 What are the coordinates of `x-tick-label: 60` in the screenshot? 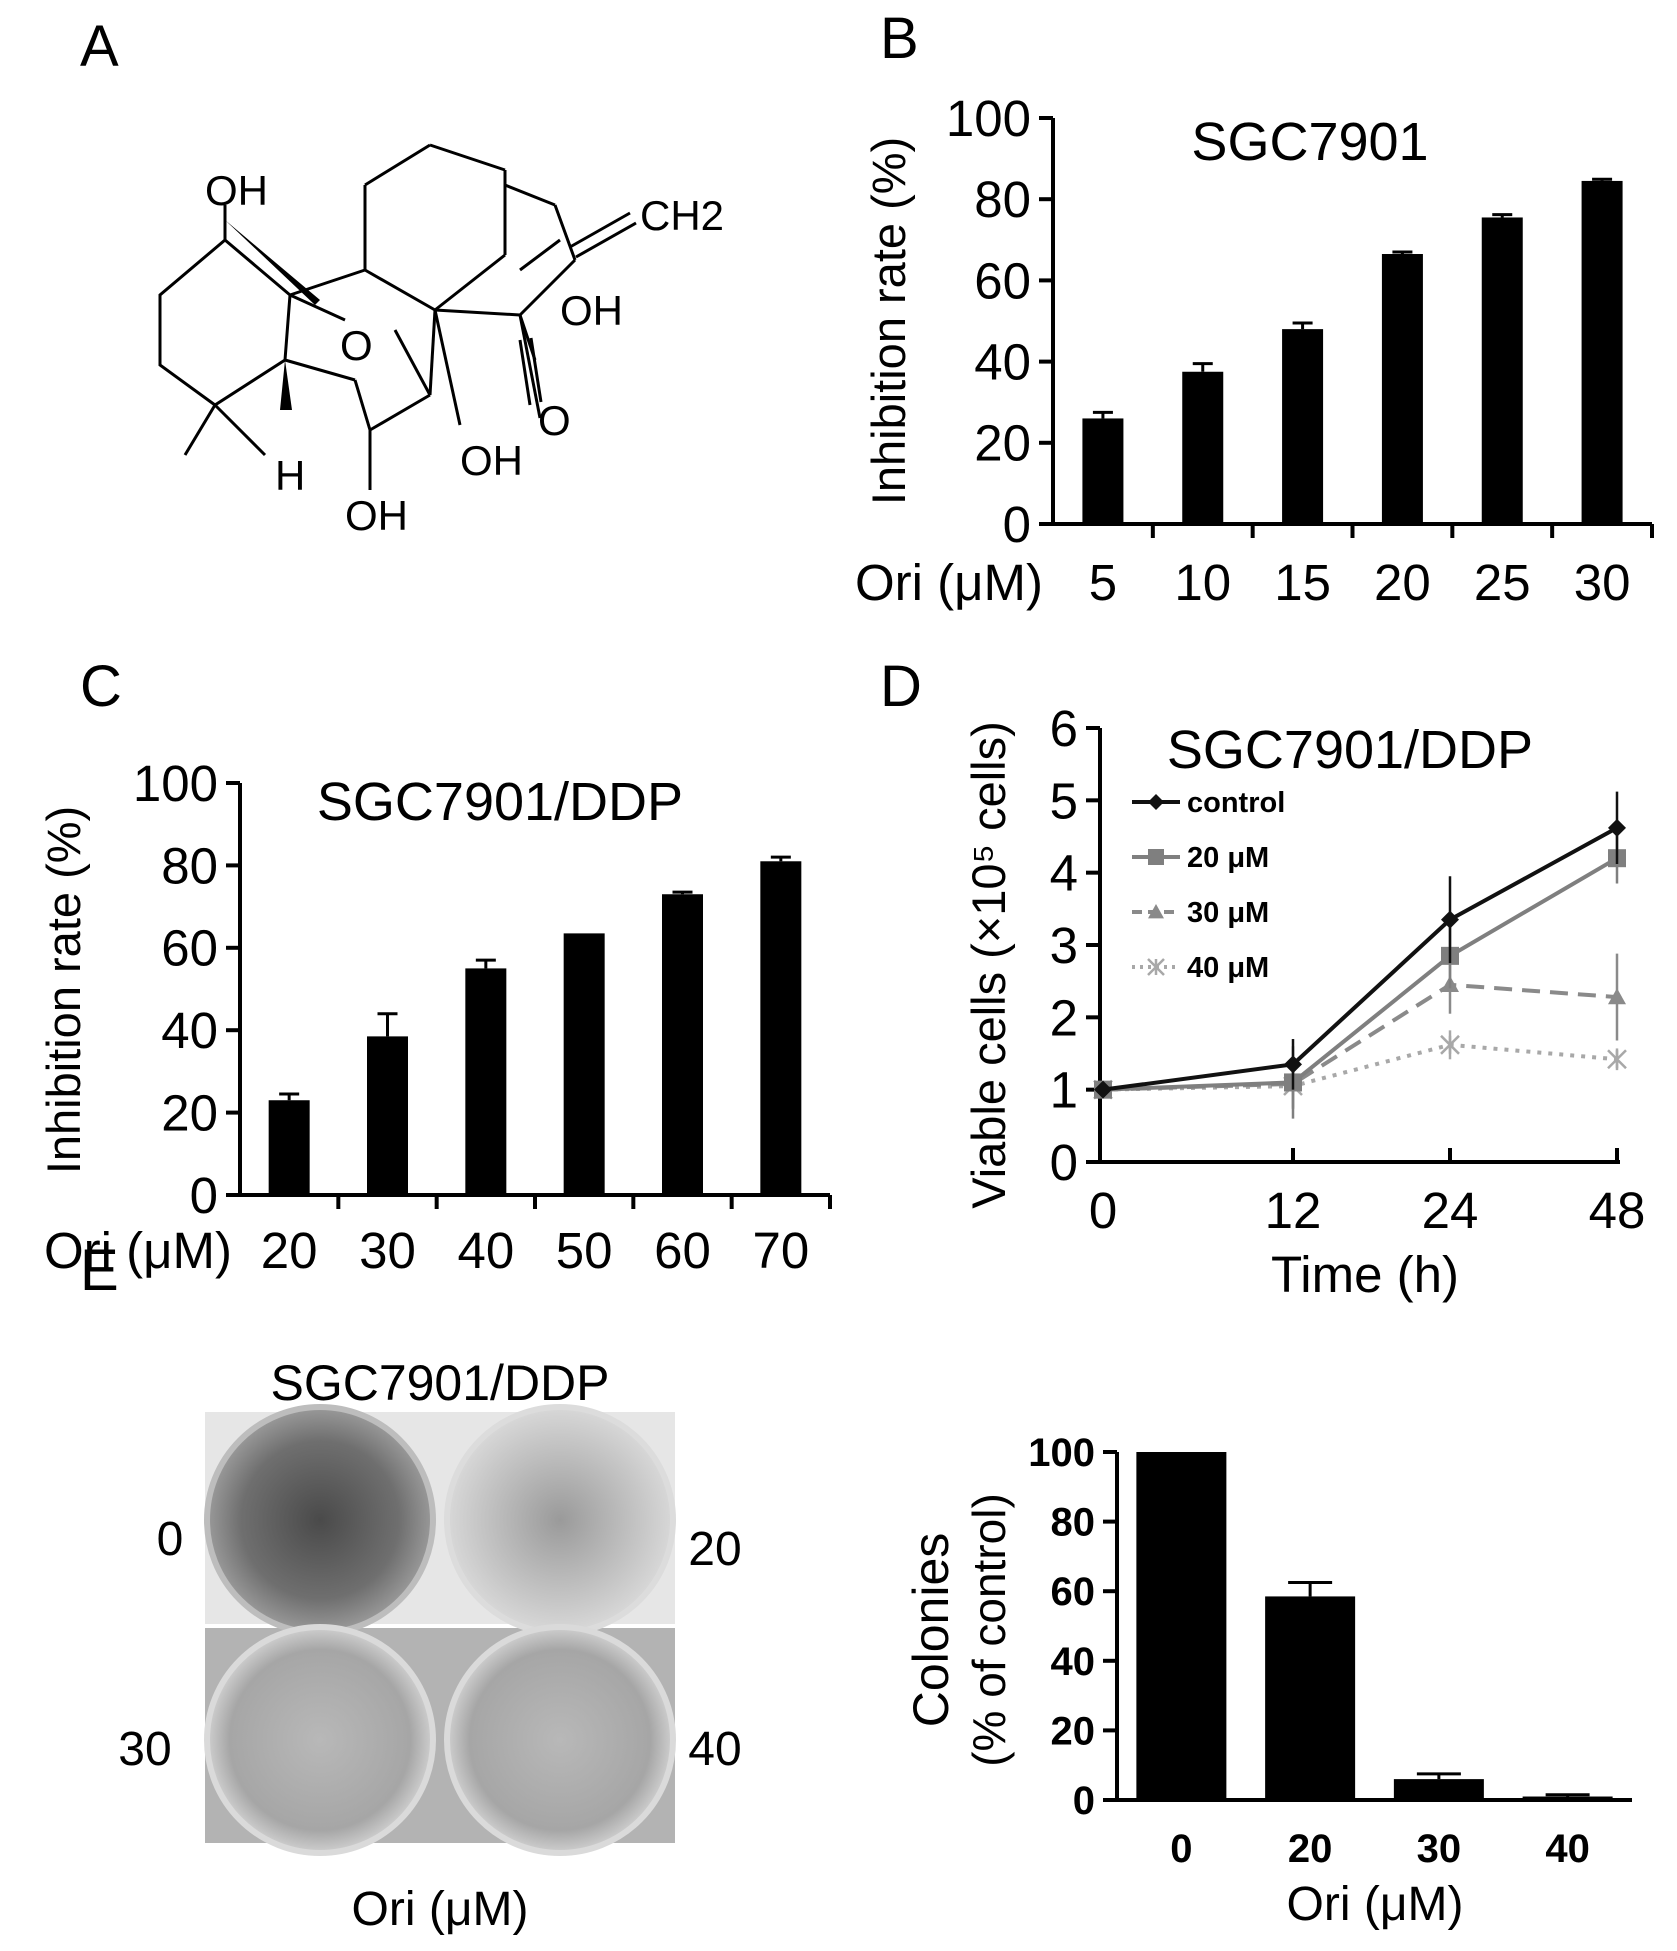 It's located at (682, 1250).